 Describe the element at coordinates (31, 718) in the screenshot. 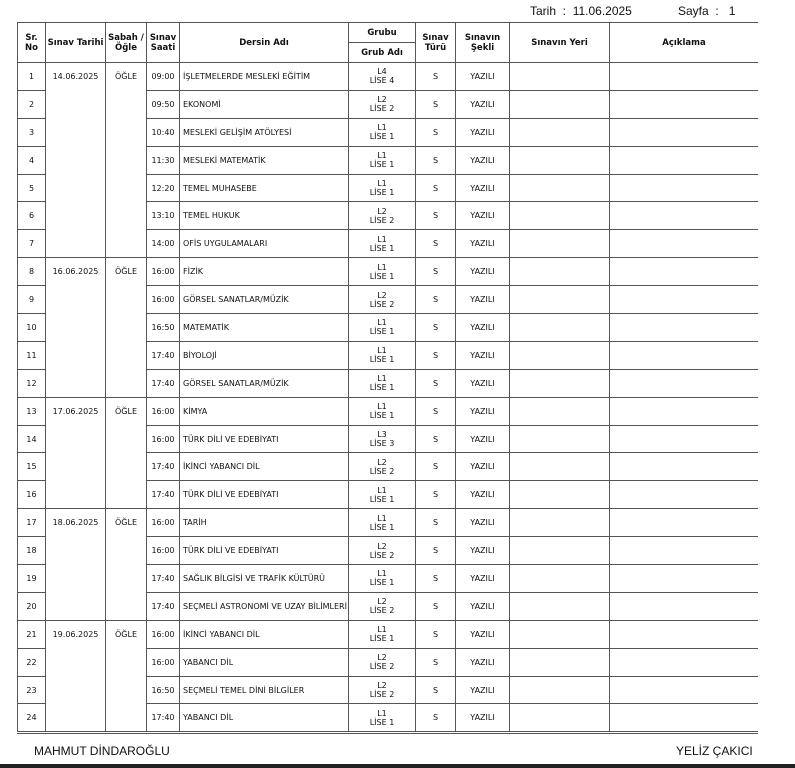

I see `row-no: 24` at that location.